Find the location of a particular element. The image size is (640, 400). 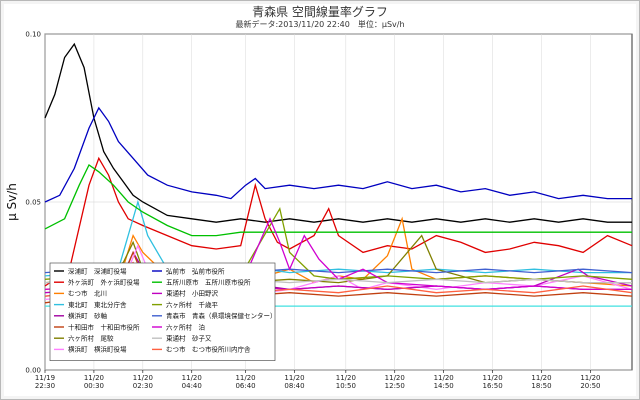

chart-title: 青森県 空間線量率グラフ is located at coordinates (320, 12).